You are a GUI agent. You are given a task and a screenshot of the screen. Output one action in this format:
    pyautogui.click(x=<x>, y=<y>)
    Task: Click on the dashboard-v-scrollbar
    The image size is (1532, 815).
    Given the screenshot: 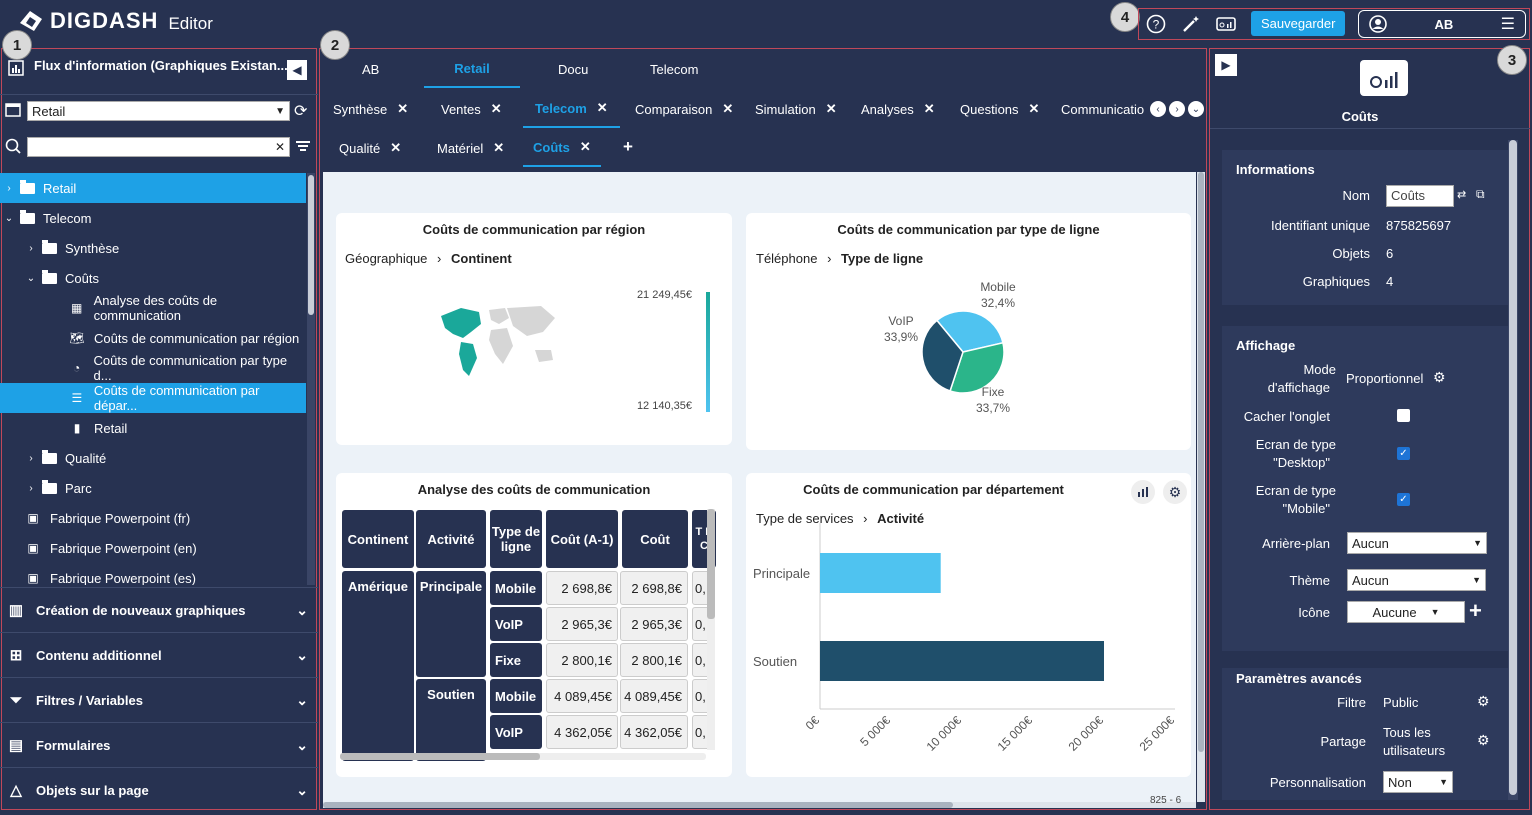 What is the action you would take?
    pyautogui.click(x=1201, y=487)
    